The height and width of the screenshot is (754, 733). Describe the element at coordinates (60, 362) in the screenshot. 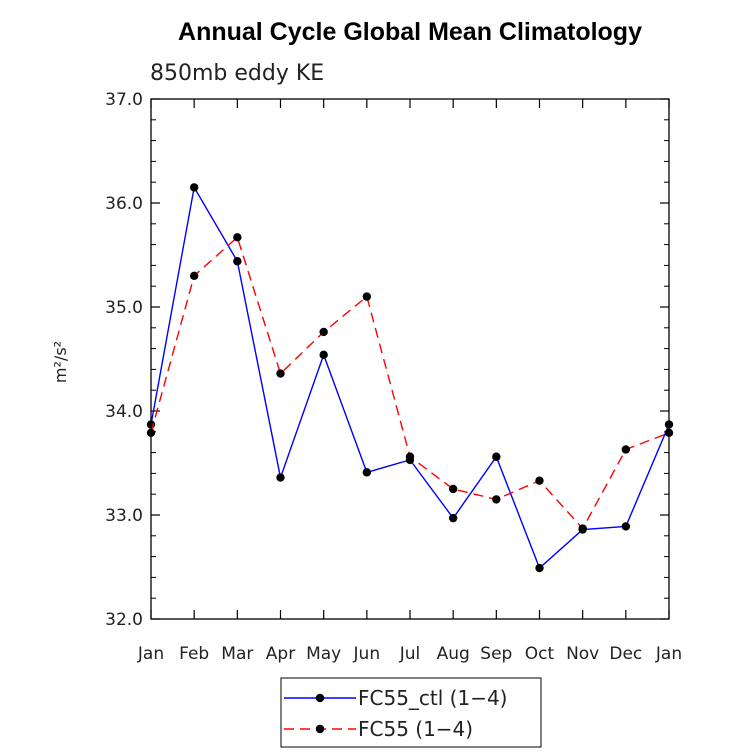

I see `y-axis-label: m²/s²` at that location.